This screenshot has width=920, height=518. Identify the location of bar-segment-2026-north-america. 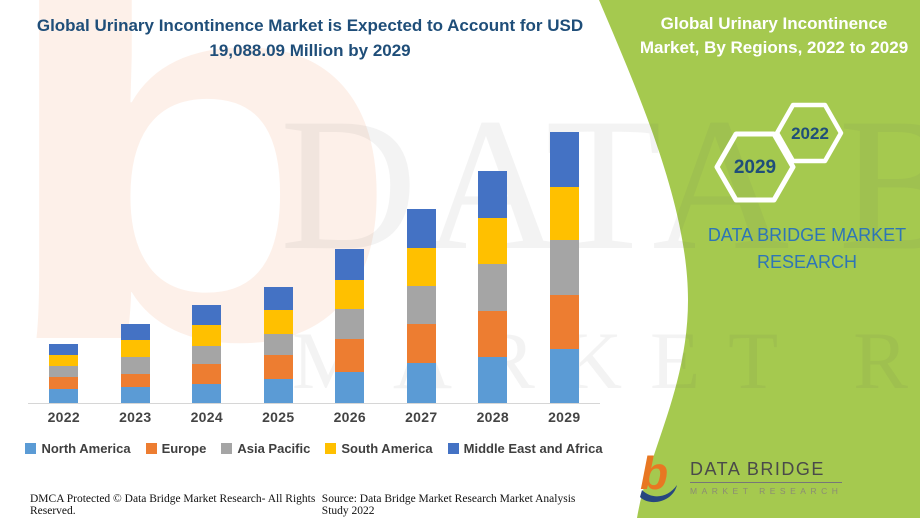
(350, 387).